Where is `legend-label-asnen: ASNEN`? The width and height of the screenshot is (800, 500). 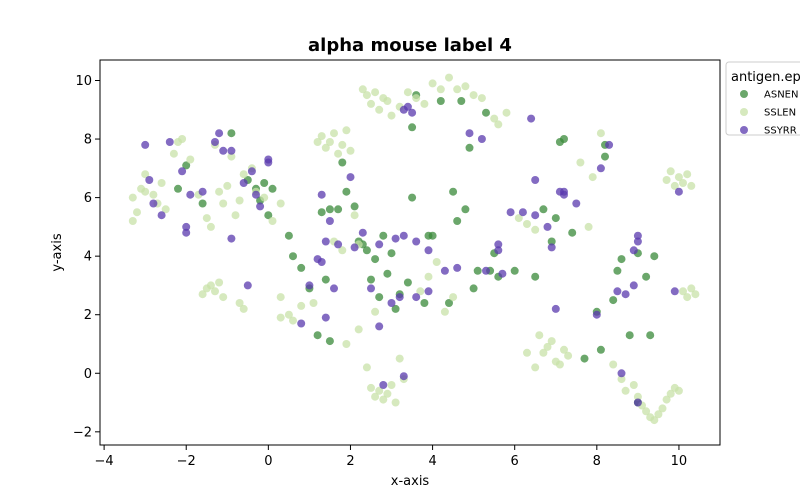 legend-label-asnen: ASNEN is located at coordinates (781, 95).